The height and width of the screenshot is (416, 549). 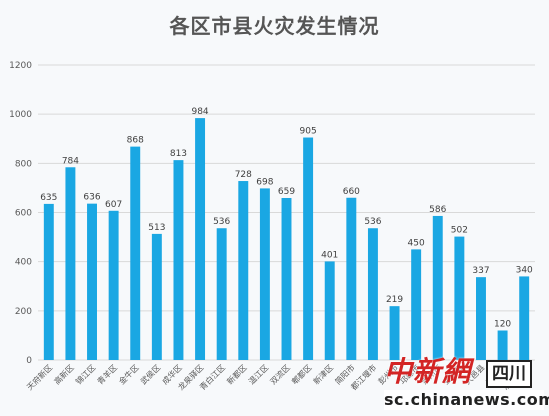 What do you see at coordinates (107, 374) in the screenshot?
I see `x-tick-label: 青羊区` at bounding box center [107, 374].